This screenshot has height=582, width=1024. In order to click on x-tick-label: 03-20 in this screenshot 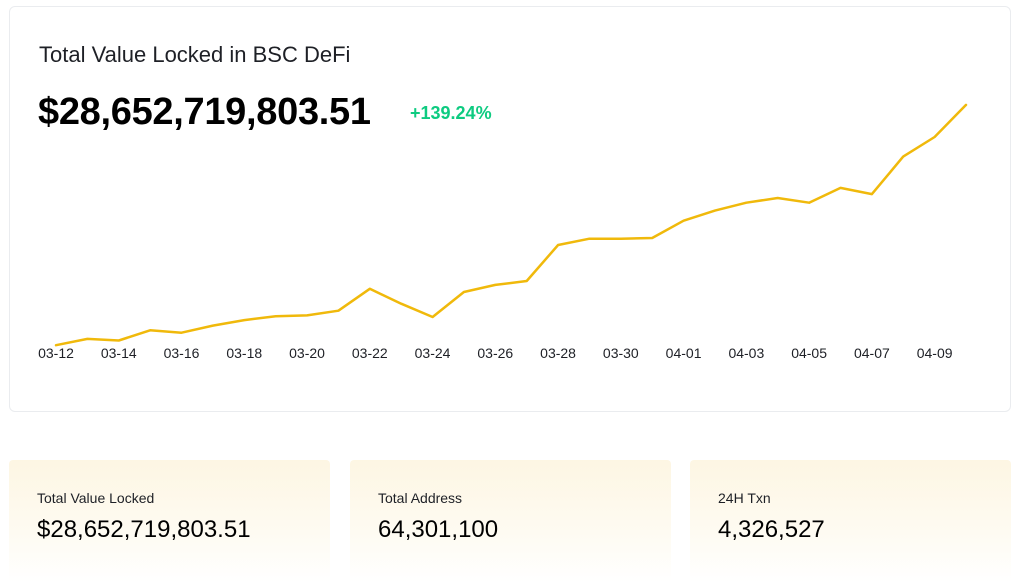, I will do `click(307, 353)`.